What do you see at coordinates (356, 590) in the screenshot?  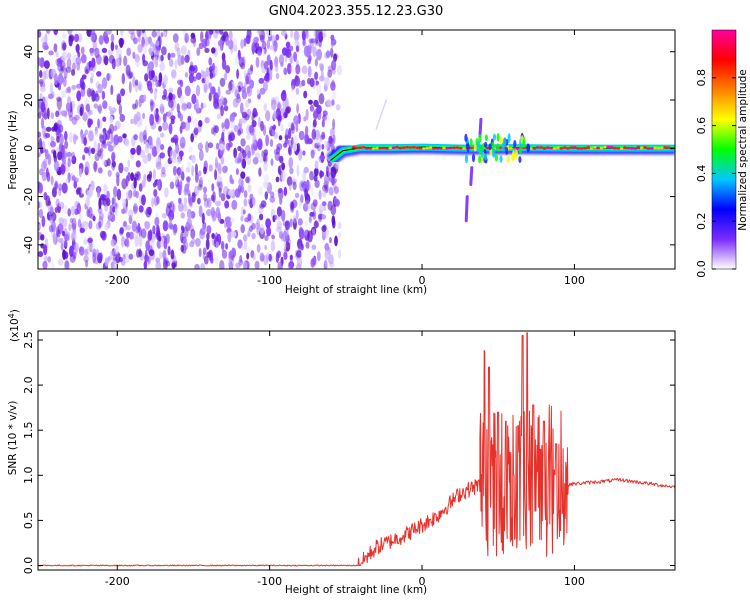 I see `snr-x-axis-label: Height of straight line (km)` at bounding box center [356, 590].